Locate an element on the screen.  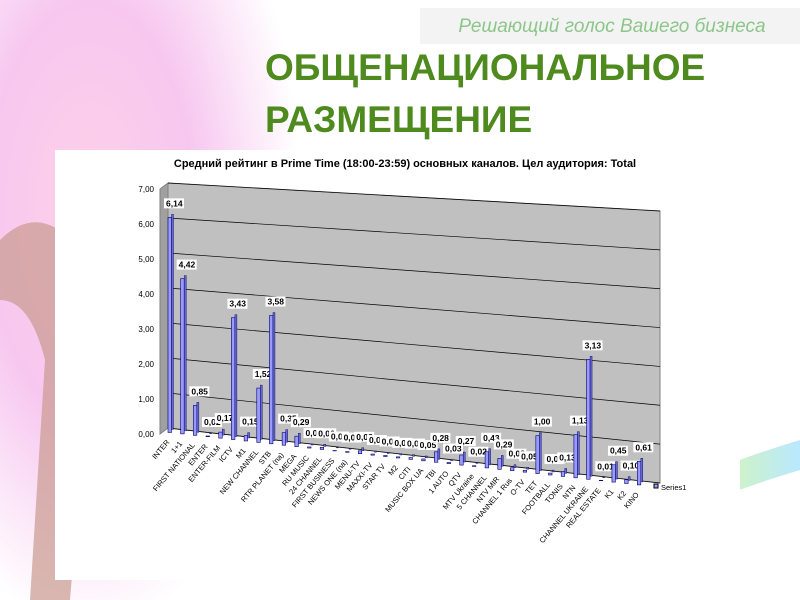
y-tick-label: 6,00 is located at coordinates (146, 224).